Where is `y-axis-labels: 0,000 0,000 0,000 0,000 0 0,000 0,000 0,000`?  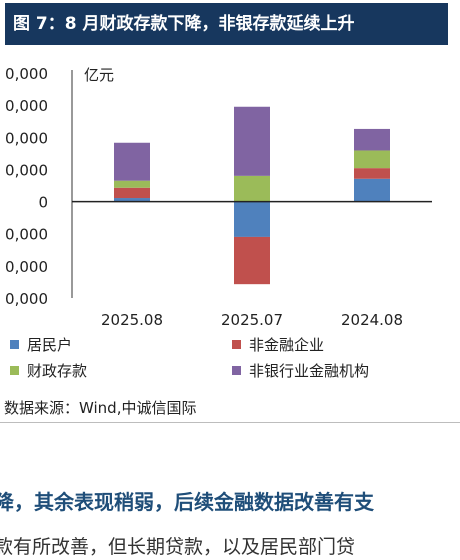
y-axis-labels: 0,000 0,000 0,000 0,000 0 0,000 0,000 0,000 is located at coordinates (26, 186).